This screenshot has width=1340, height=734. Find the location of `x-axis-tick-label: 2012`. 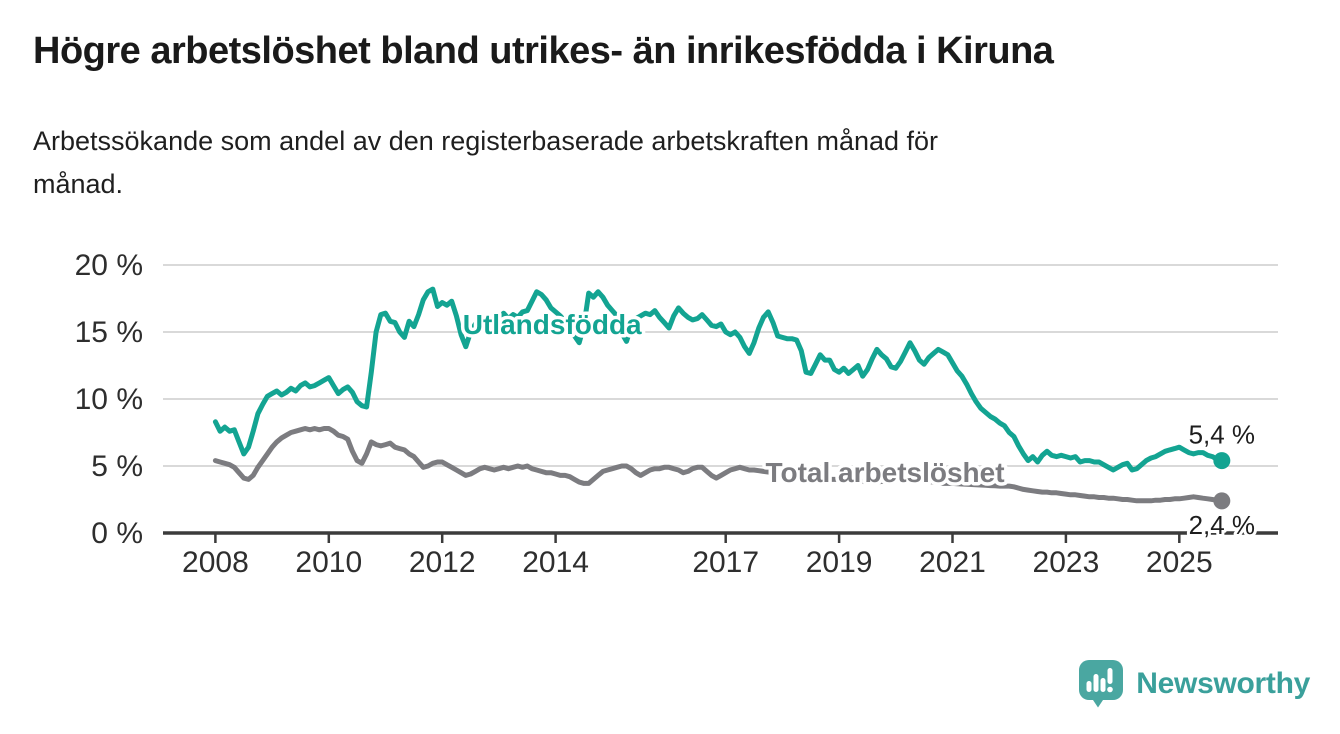

x-axis-tick-label: 2012 is located at coordinates (442, 562).